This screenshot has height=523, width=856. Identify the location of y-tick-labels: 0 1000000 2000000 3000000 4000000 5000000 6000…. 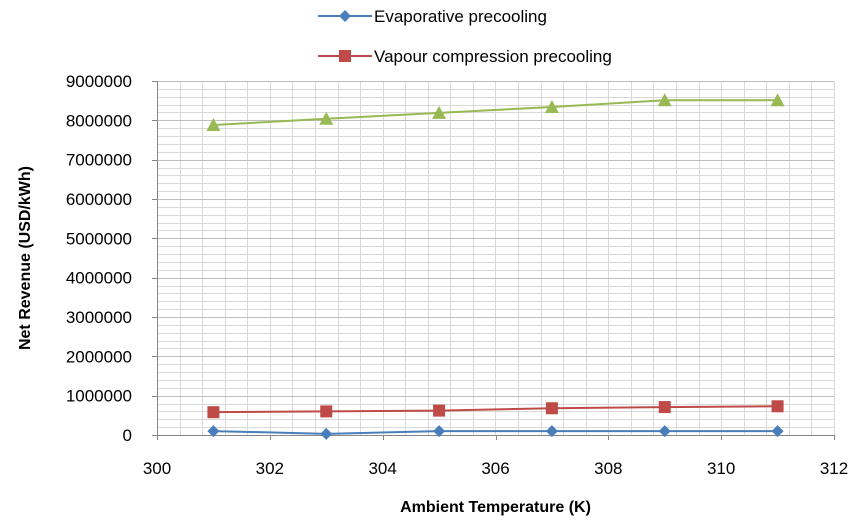
(111, 258).